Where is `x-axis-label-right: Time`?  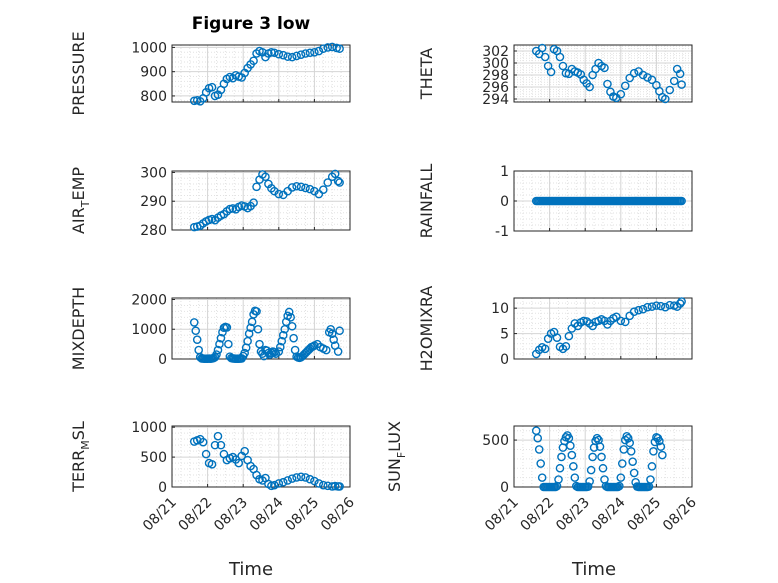
x-axis-label-right: Time is located at coordinates (593, 569).